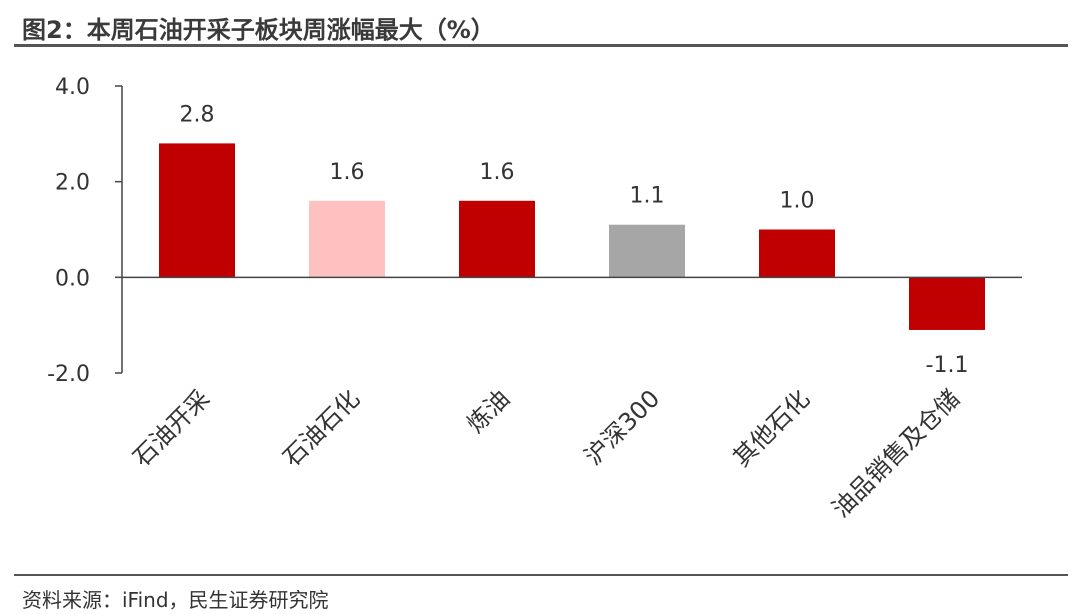 The height and width of the screenshot is (614, 1080). Describe the element at coordinates (68, 374) in the screenshot. I see `y-tick-label: -2.0` at that location.